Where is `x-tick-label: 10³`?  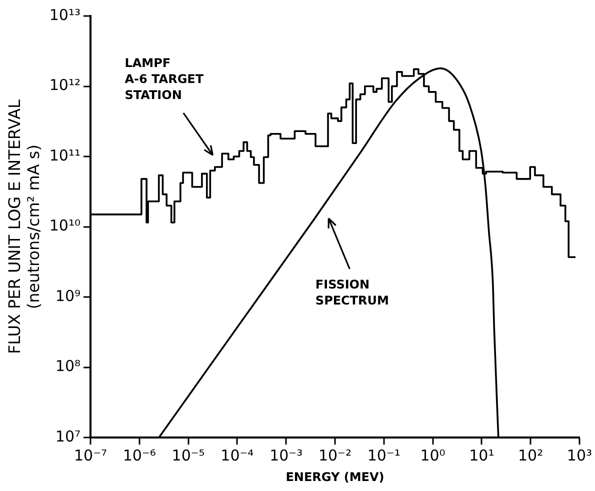
x-tick-label: 10³ is located at coordinates (579, 455).